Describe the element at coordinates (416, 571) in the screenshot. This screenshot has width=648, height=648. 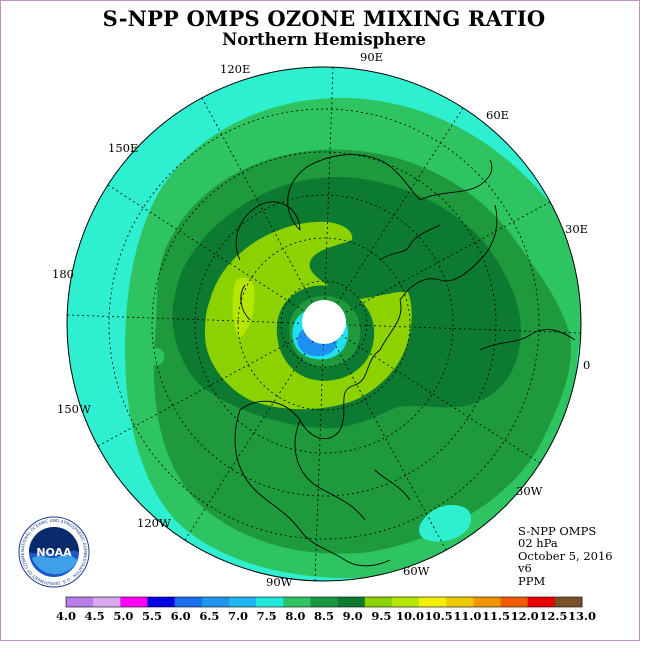
I see `lon-label-60w: 60W` at that location.